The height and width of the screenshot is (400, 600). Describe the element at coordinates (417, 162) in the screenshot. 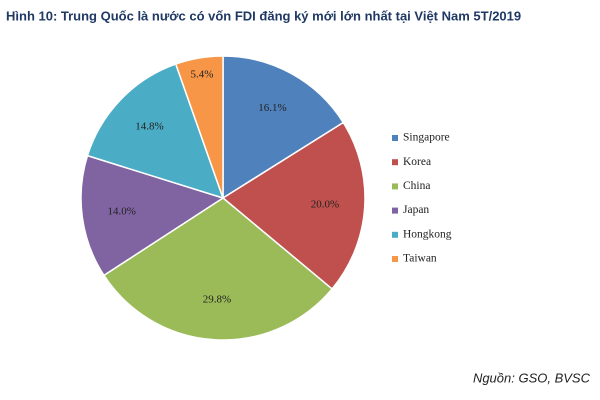

I see `legend-label: Korea` at that location.